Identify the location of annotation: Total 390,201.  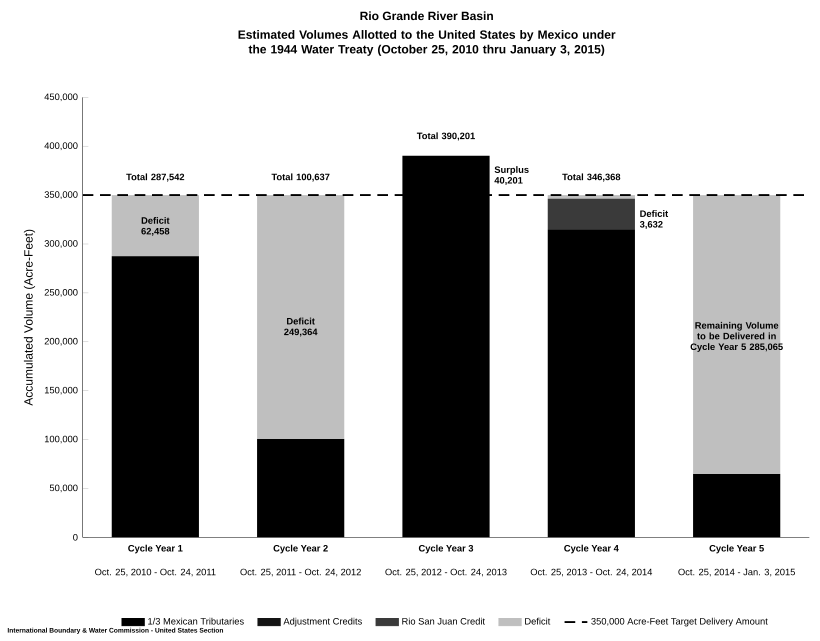
(445, 136).